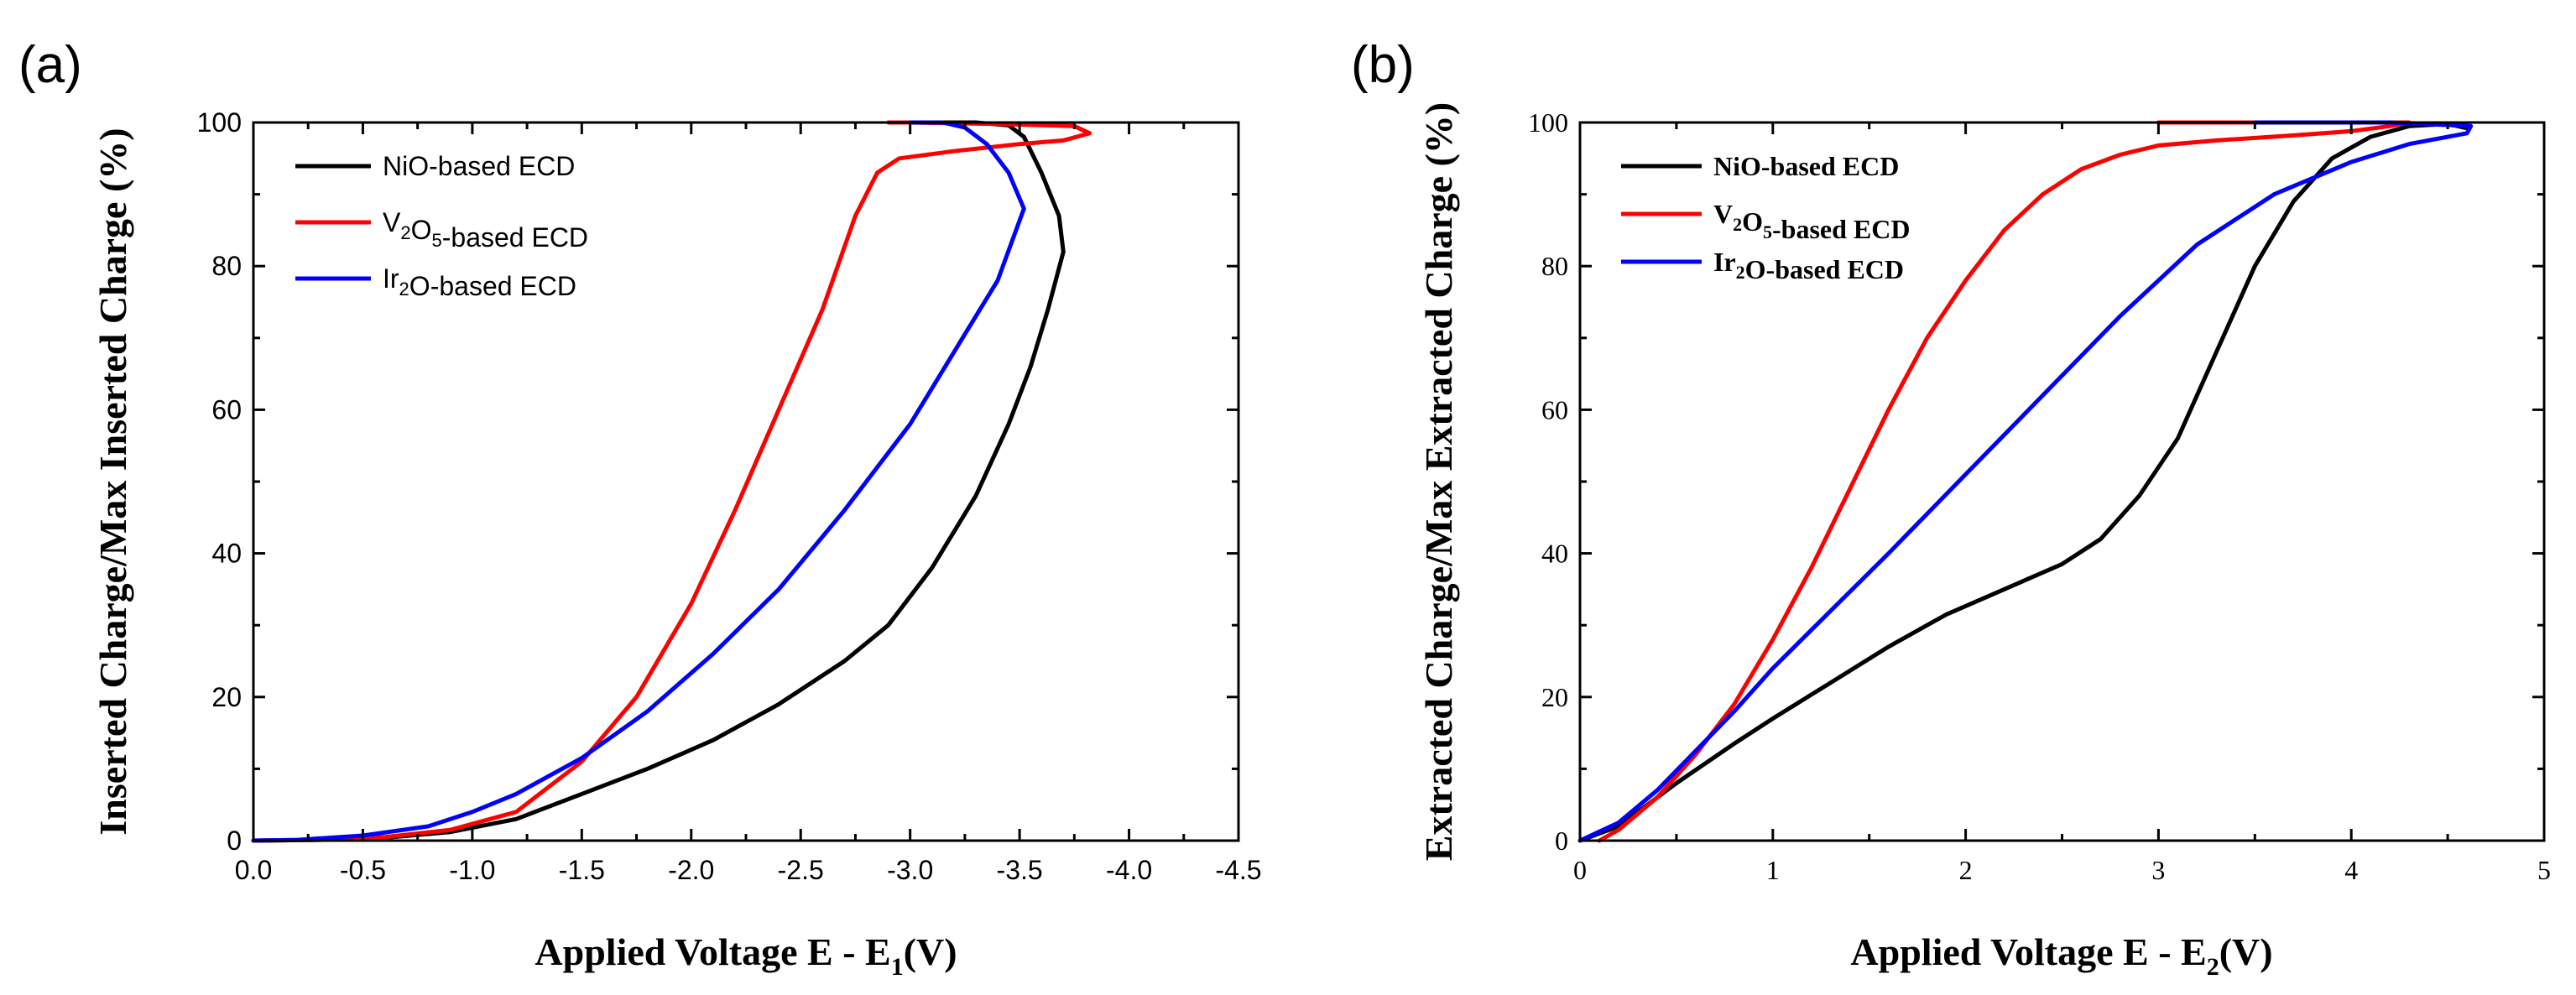 This screenshot has width=2576, height=995. What do you see at coordinates (1020, 870) in the screenshot?
I see `x-tick-label: -3.5` at bounding box center [1020, 870].